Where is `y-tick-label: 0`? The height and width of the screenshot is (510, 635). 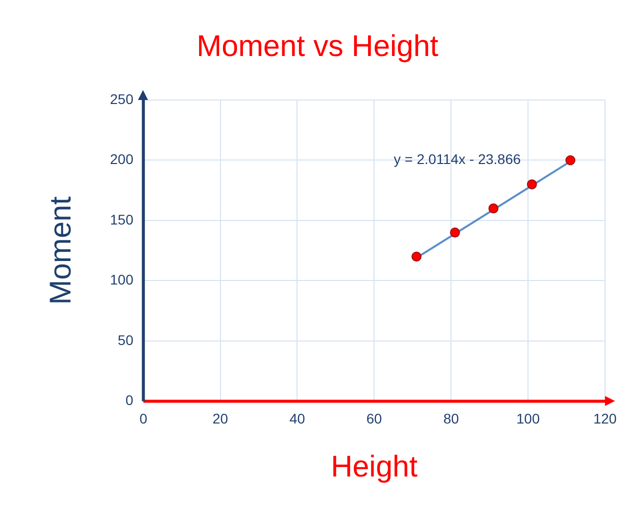
y-tick-label: 0 is located at coordinates (130, 400).